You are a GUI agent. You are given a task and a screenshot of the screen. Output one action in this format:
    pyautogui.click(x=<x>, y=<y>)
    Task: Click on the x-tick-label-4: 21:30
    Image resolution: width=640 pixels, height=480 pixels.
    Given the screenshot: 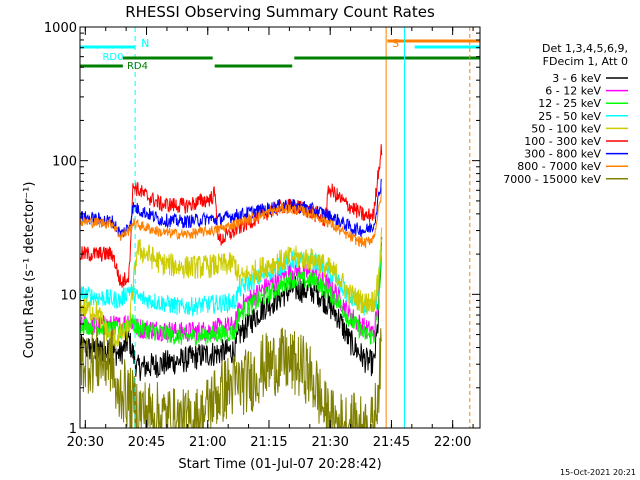 What is the action you would take?
    pyautogui.click(x=329, y=442)
    